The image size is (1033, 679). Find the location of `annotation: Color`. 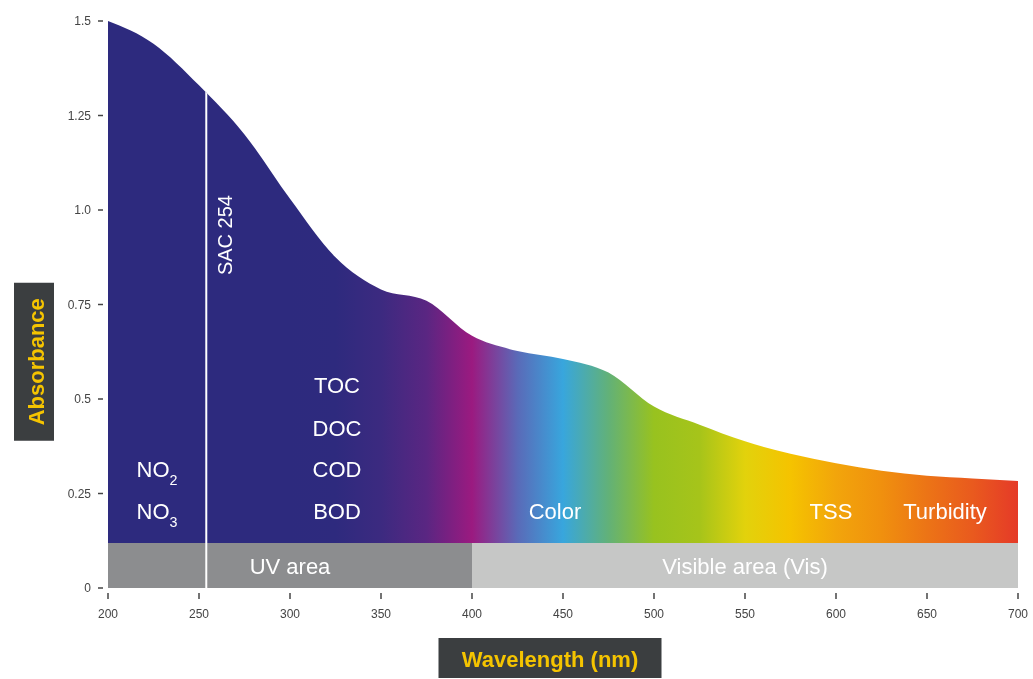

annotation: Color is located at coordinates (555, 511).